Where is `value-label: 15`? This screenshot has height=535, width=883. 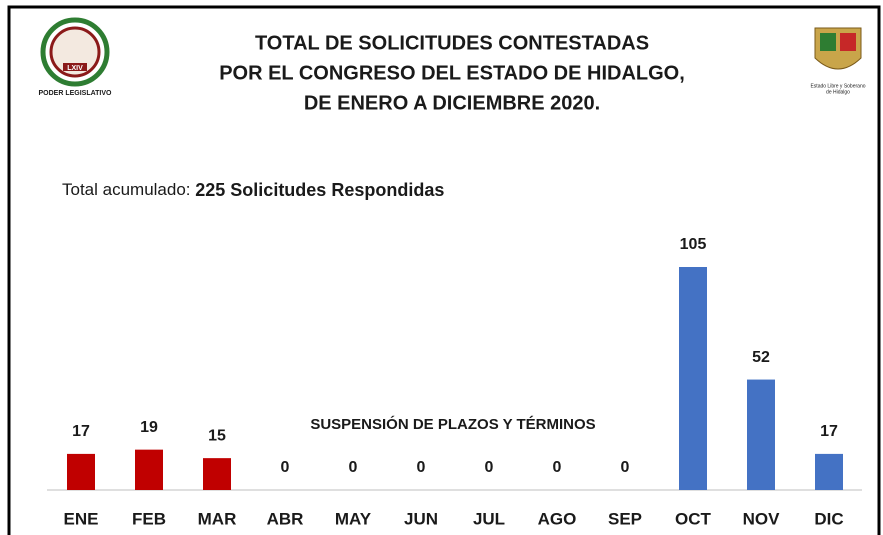 value-label: 15 is located at coordinates (217, 435).